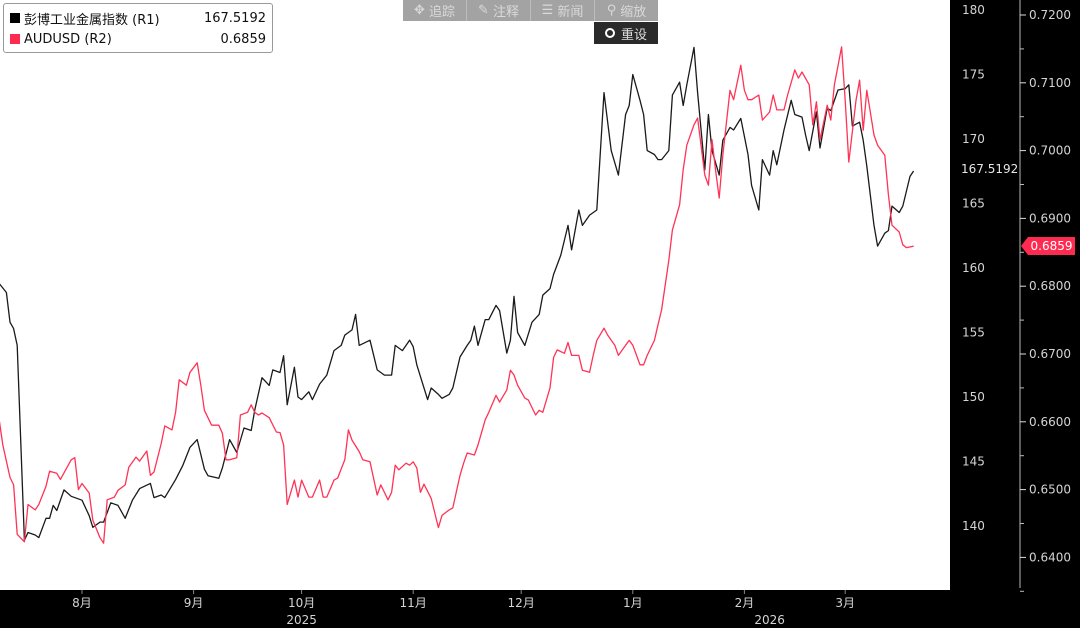  I want to click on track-label: 追踪, so click(441, 12).